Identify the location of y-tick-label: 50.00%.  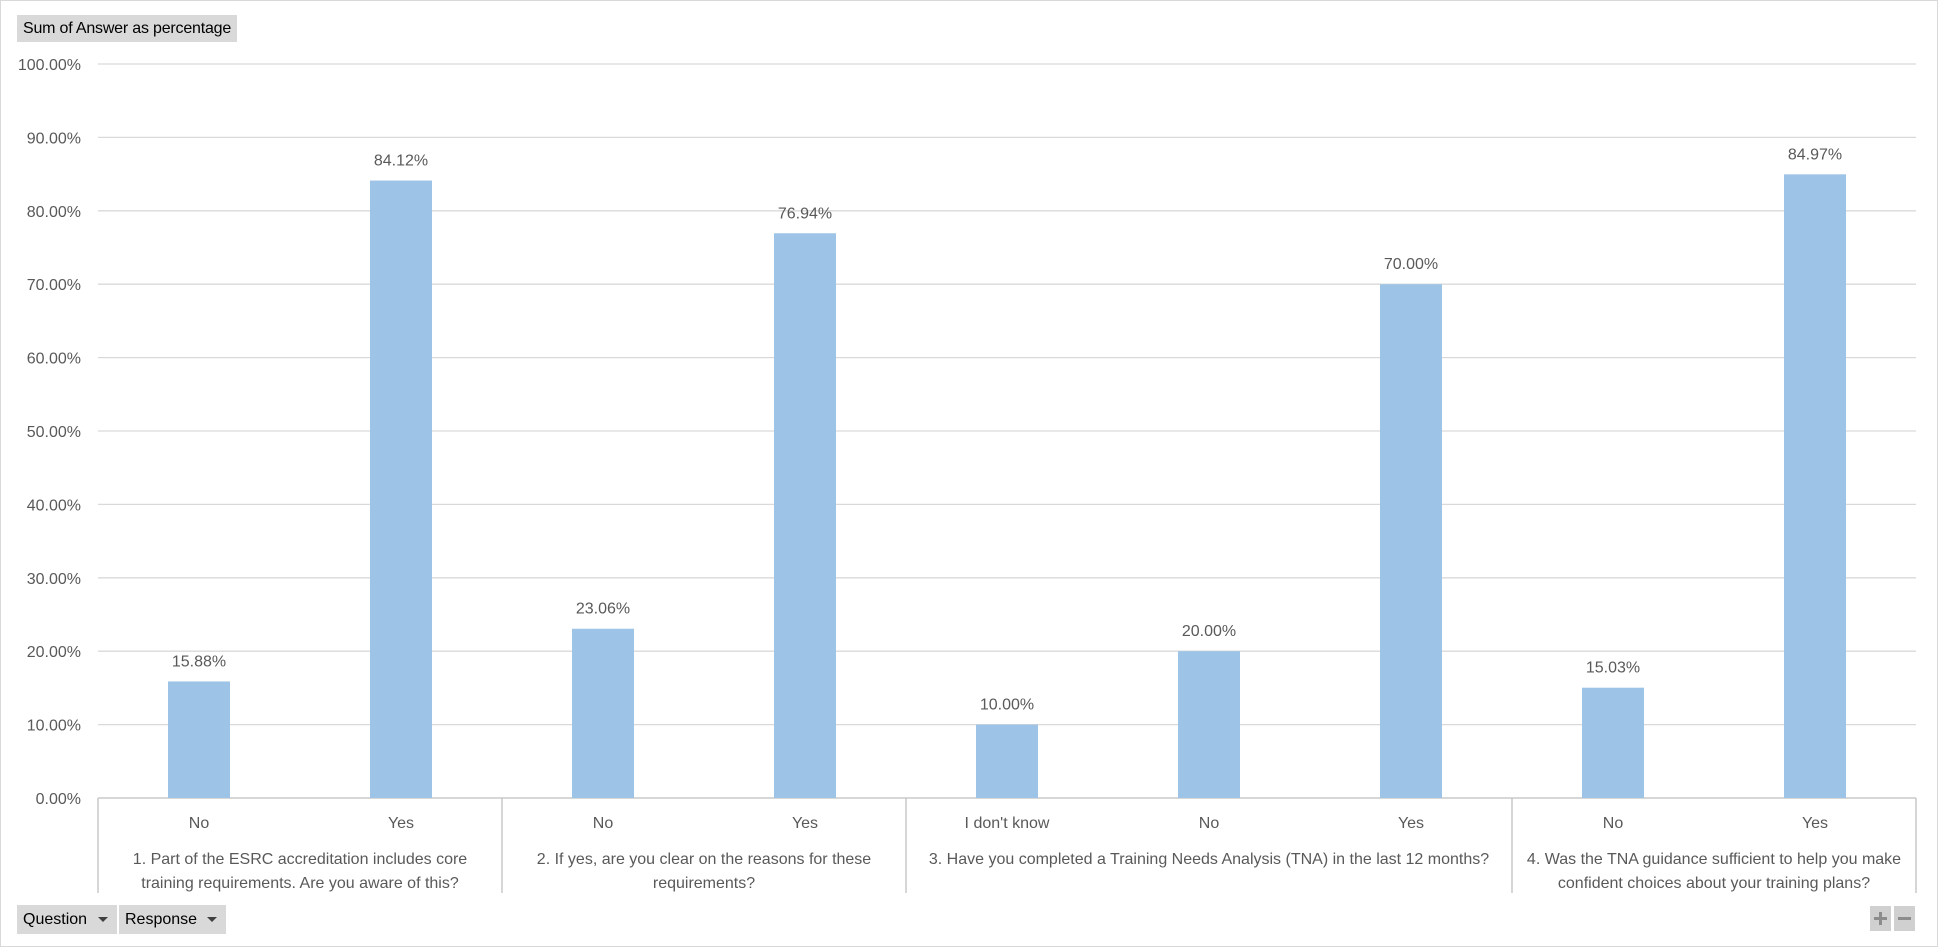
(54, 432).